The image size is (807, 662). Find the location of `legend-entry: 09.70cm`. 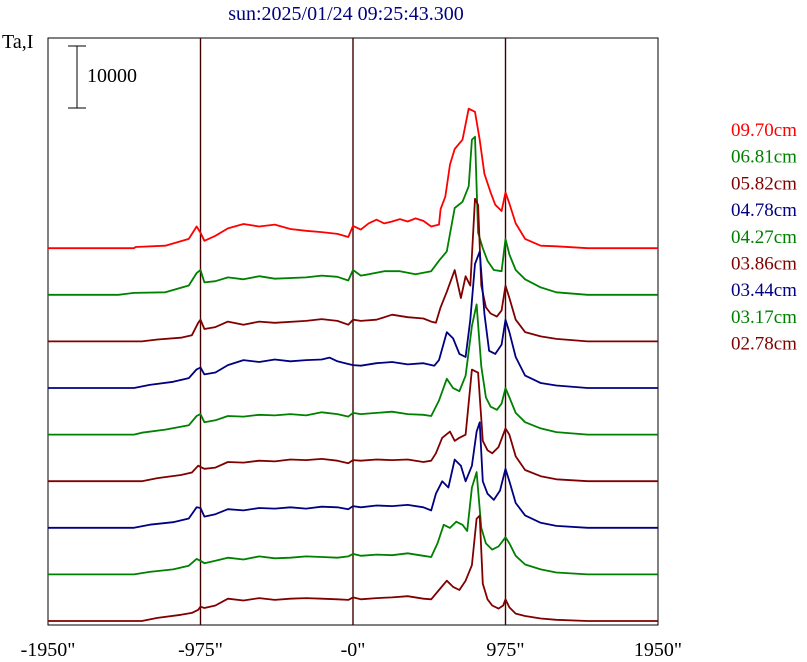

legend-entry: 09.70cm is located at coordinates (764, 130).